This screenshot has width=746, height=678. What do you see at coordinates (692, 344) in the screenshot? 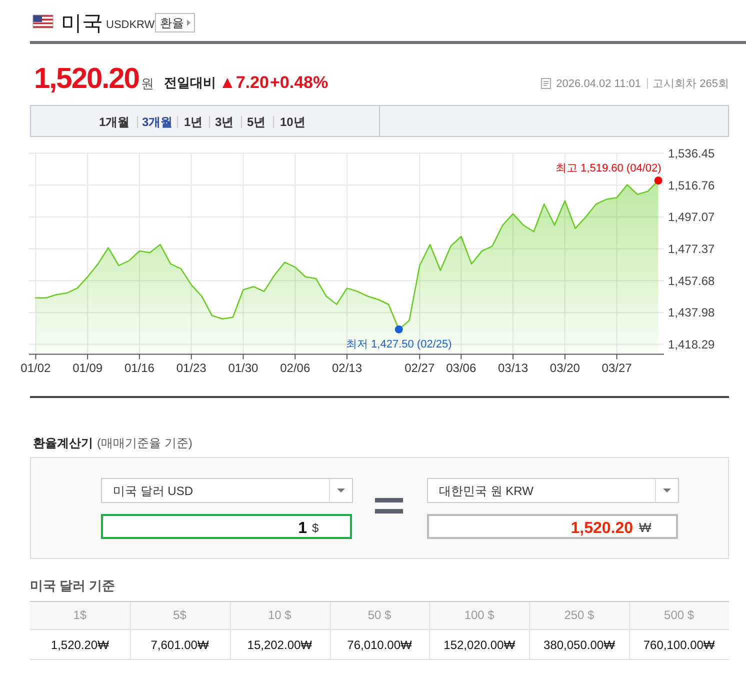
I see `y-tick-label: 1,418.29` at bounding box center [692, 344].